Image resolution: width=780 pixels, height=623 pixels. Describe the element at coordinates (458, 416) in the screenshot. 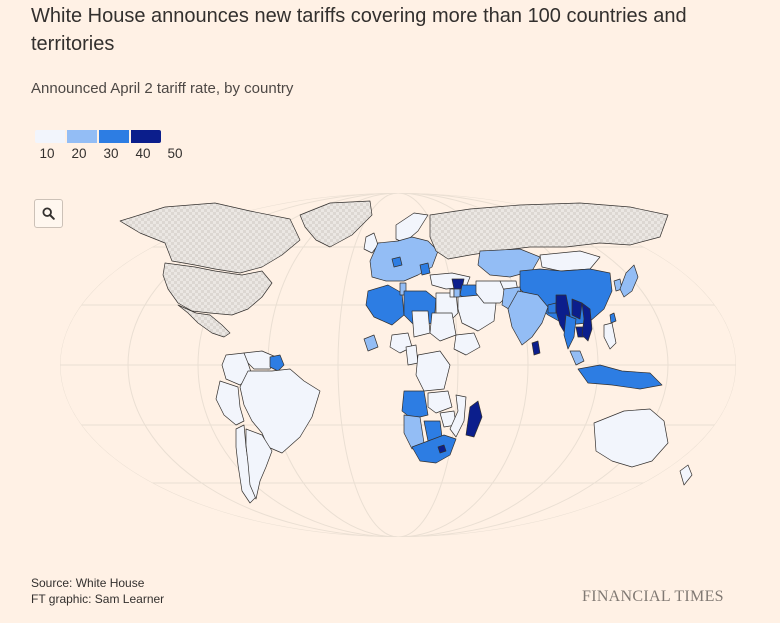

I see `country-mozambique: Mozambique` at that location.